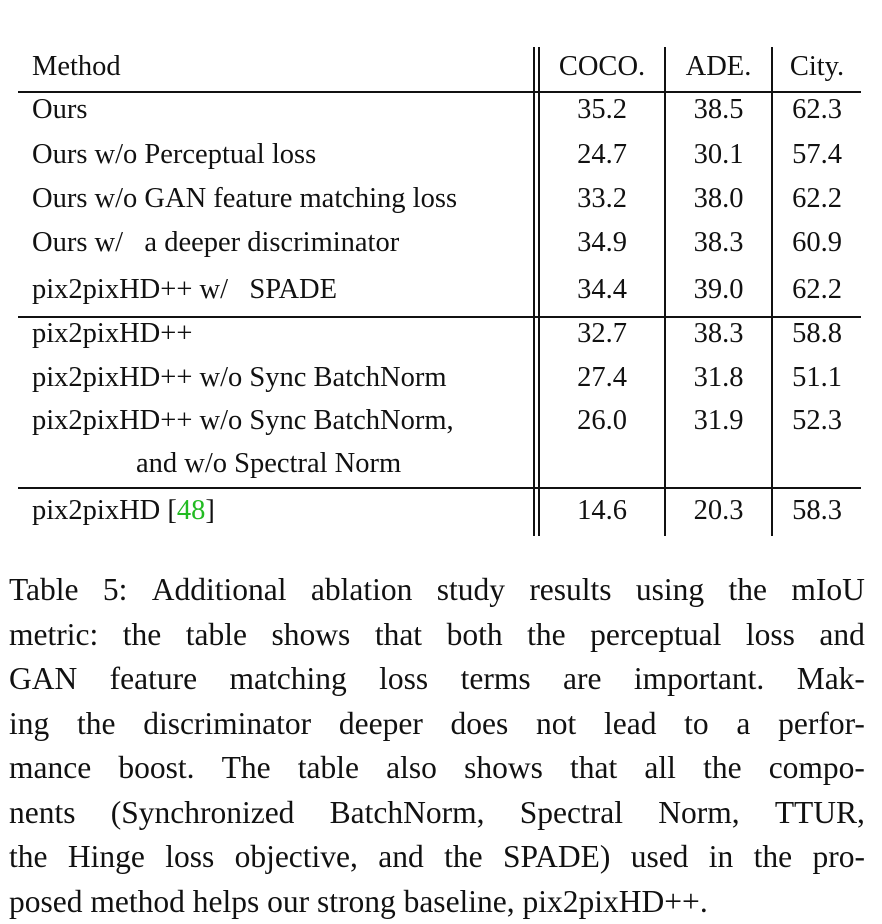 This screenshot has width=882, height=924. I want to click on row-city: 52.3, so click(817, 420).